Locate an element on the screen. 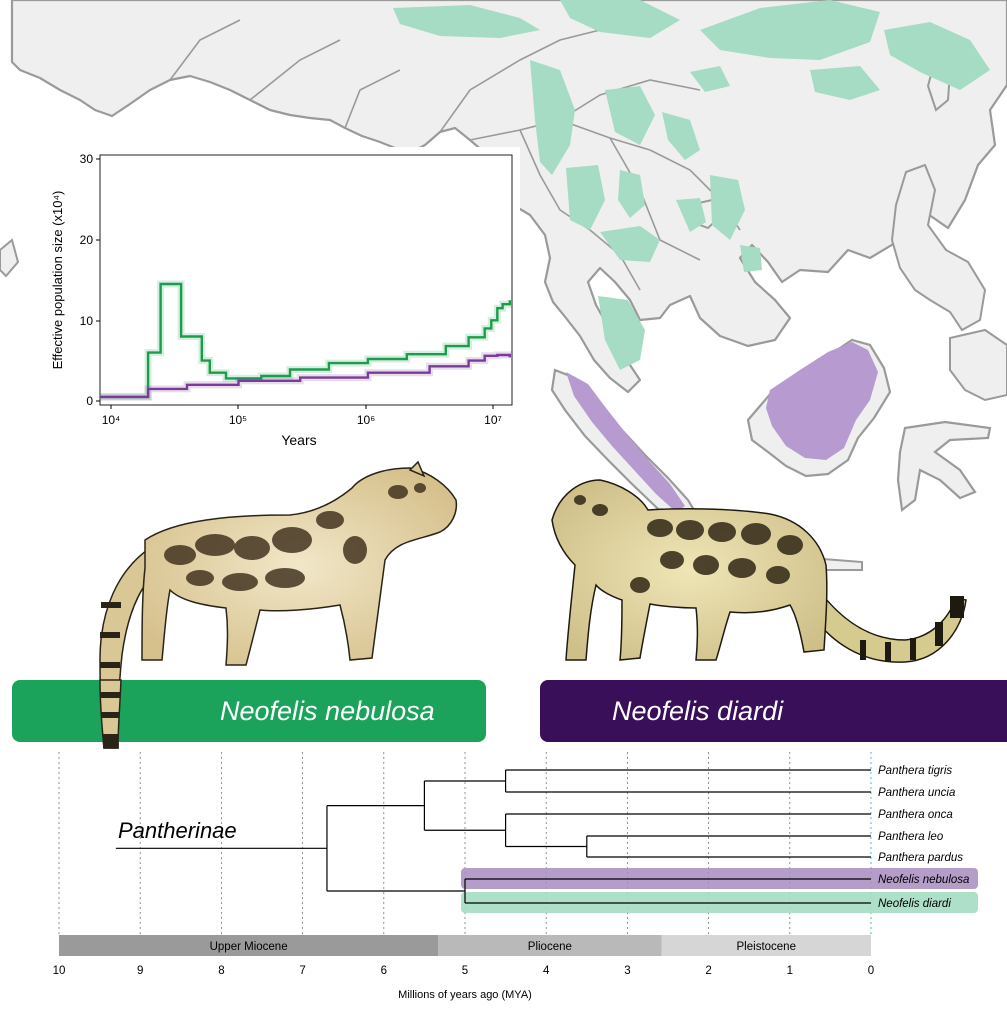 Image resolution: width=1007 pixels, height=1018 pixels. nebulosa-body is located at coordinates (299, 566).